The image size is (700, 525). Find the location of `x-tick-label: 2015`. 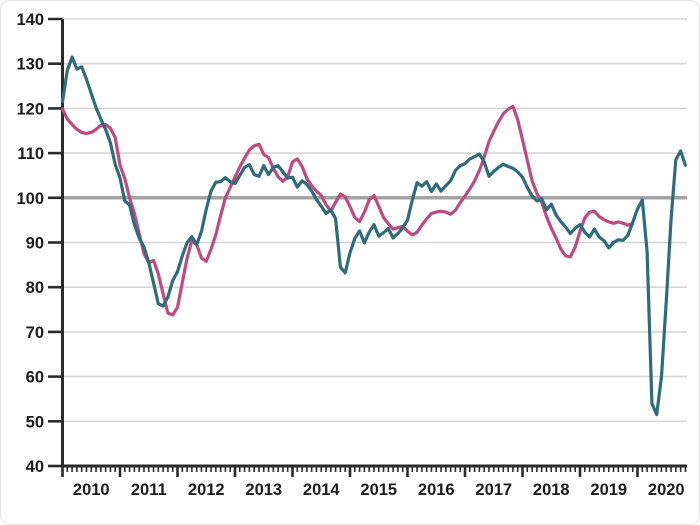

x-tick-label: 2015 is located at coordinates (378, 490).